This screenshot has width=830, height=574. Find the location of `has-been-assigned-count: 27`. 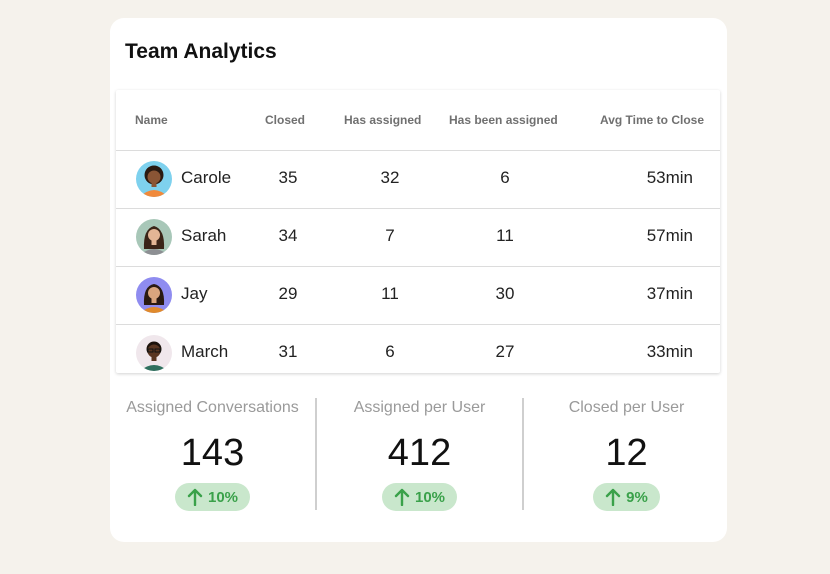

has-been-assigned-count: 27 is located at coordinates (505, 351).